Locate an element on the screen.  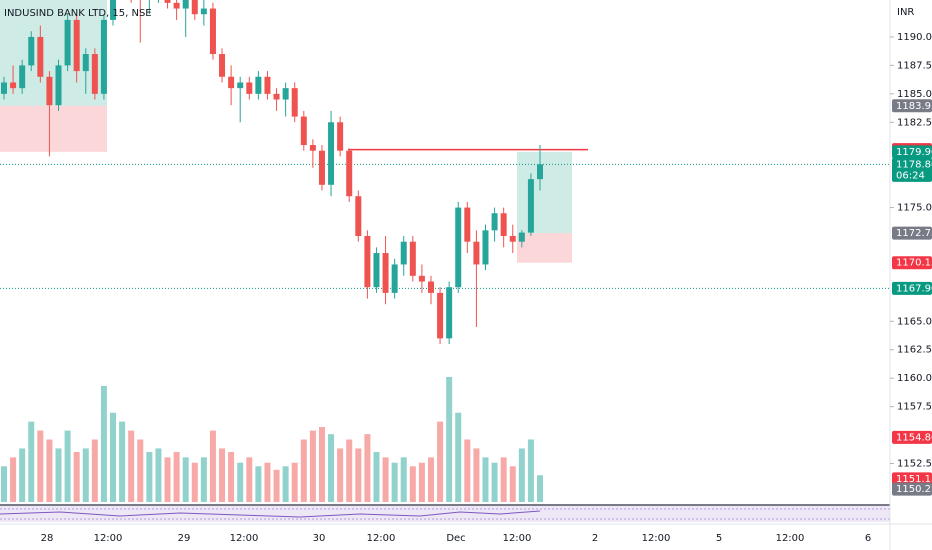
x-tick-label: 28 is located at coordinates (47, 538).